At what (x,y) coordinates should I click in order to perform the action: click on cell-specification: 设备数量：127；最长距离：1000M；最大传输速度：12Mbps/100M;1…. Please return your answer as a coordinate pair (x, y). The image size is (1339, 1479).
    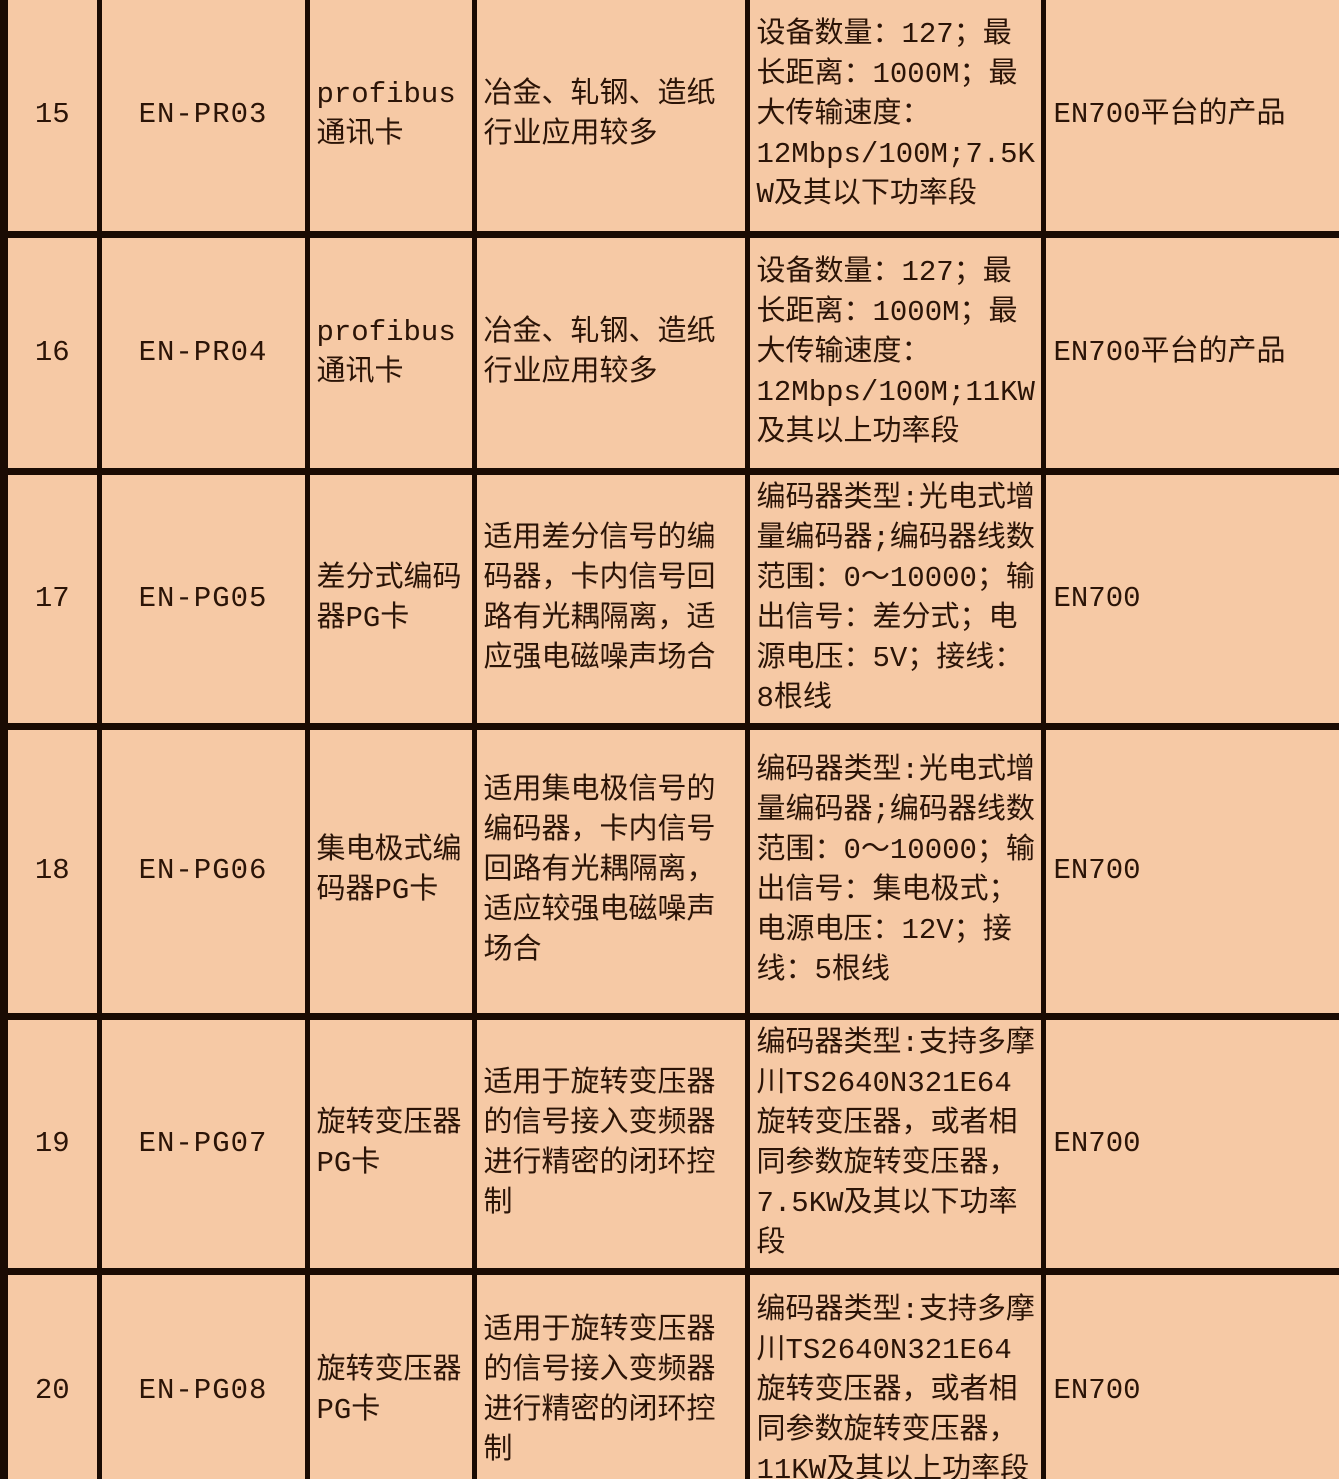
    Looking at the image, I should click on (895, 352).